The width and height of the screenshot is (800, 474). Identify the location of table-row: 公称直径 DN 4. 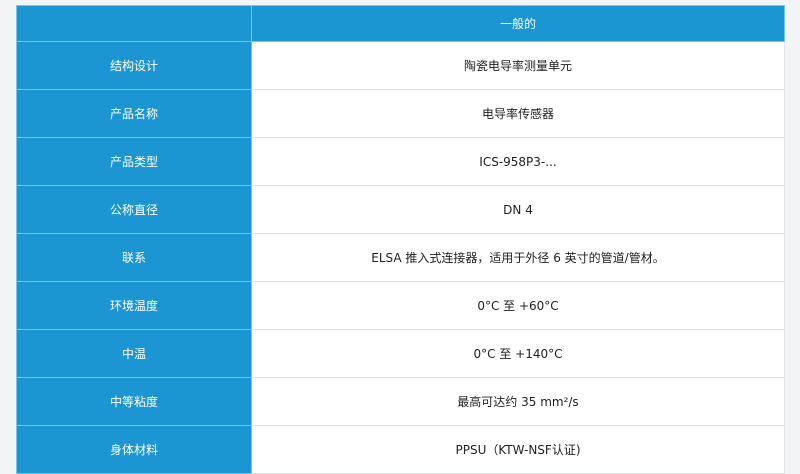
(400, 209).